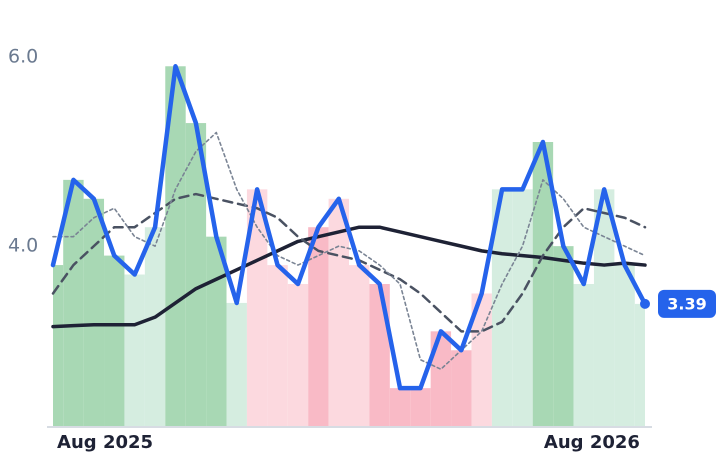 This screenshot has height=464, width=718. I want to click on last-point, so click(645, 303).